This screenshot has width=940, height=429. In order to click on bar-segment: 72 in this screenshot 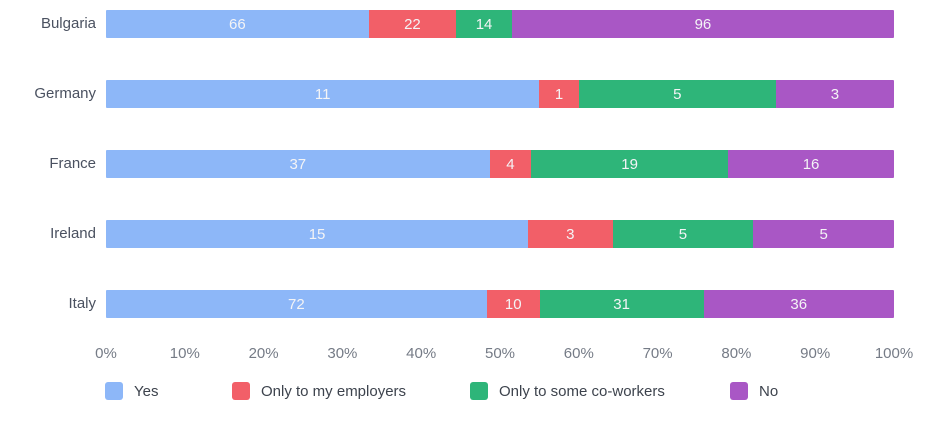, I will do `click(296, 304)`.